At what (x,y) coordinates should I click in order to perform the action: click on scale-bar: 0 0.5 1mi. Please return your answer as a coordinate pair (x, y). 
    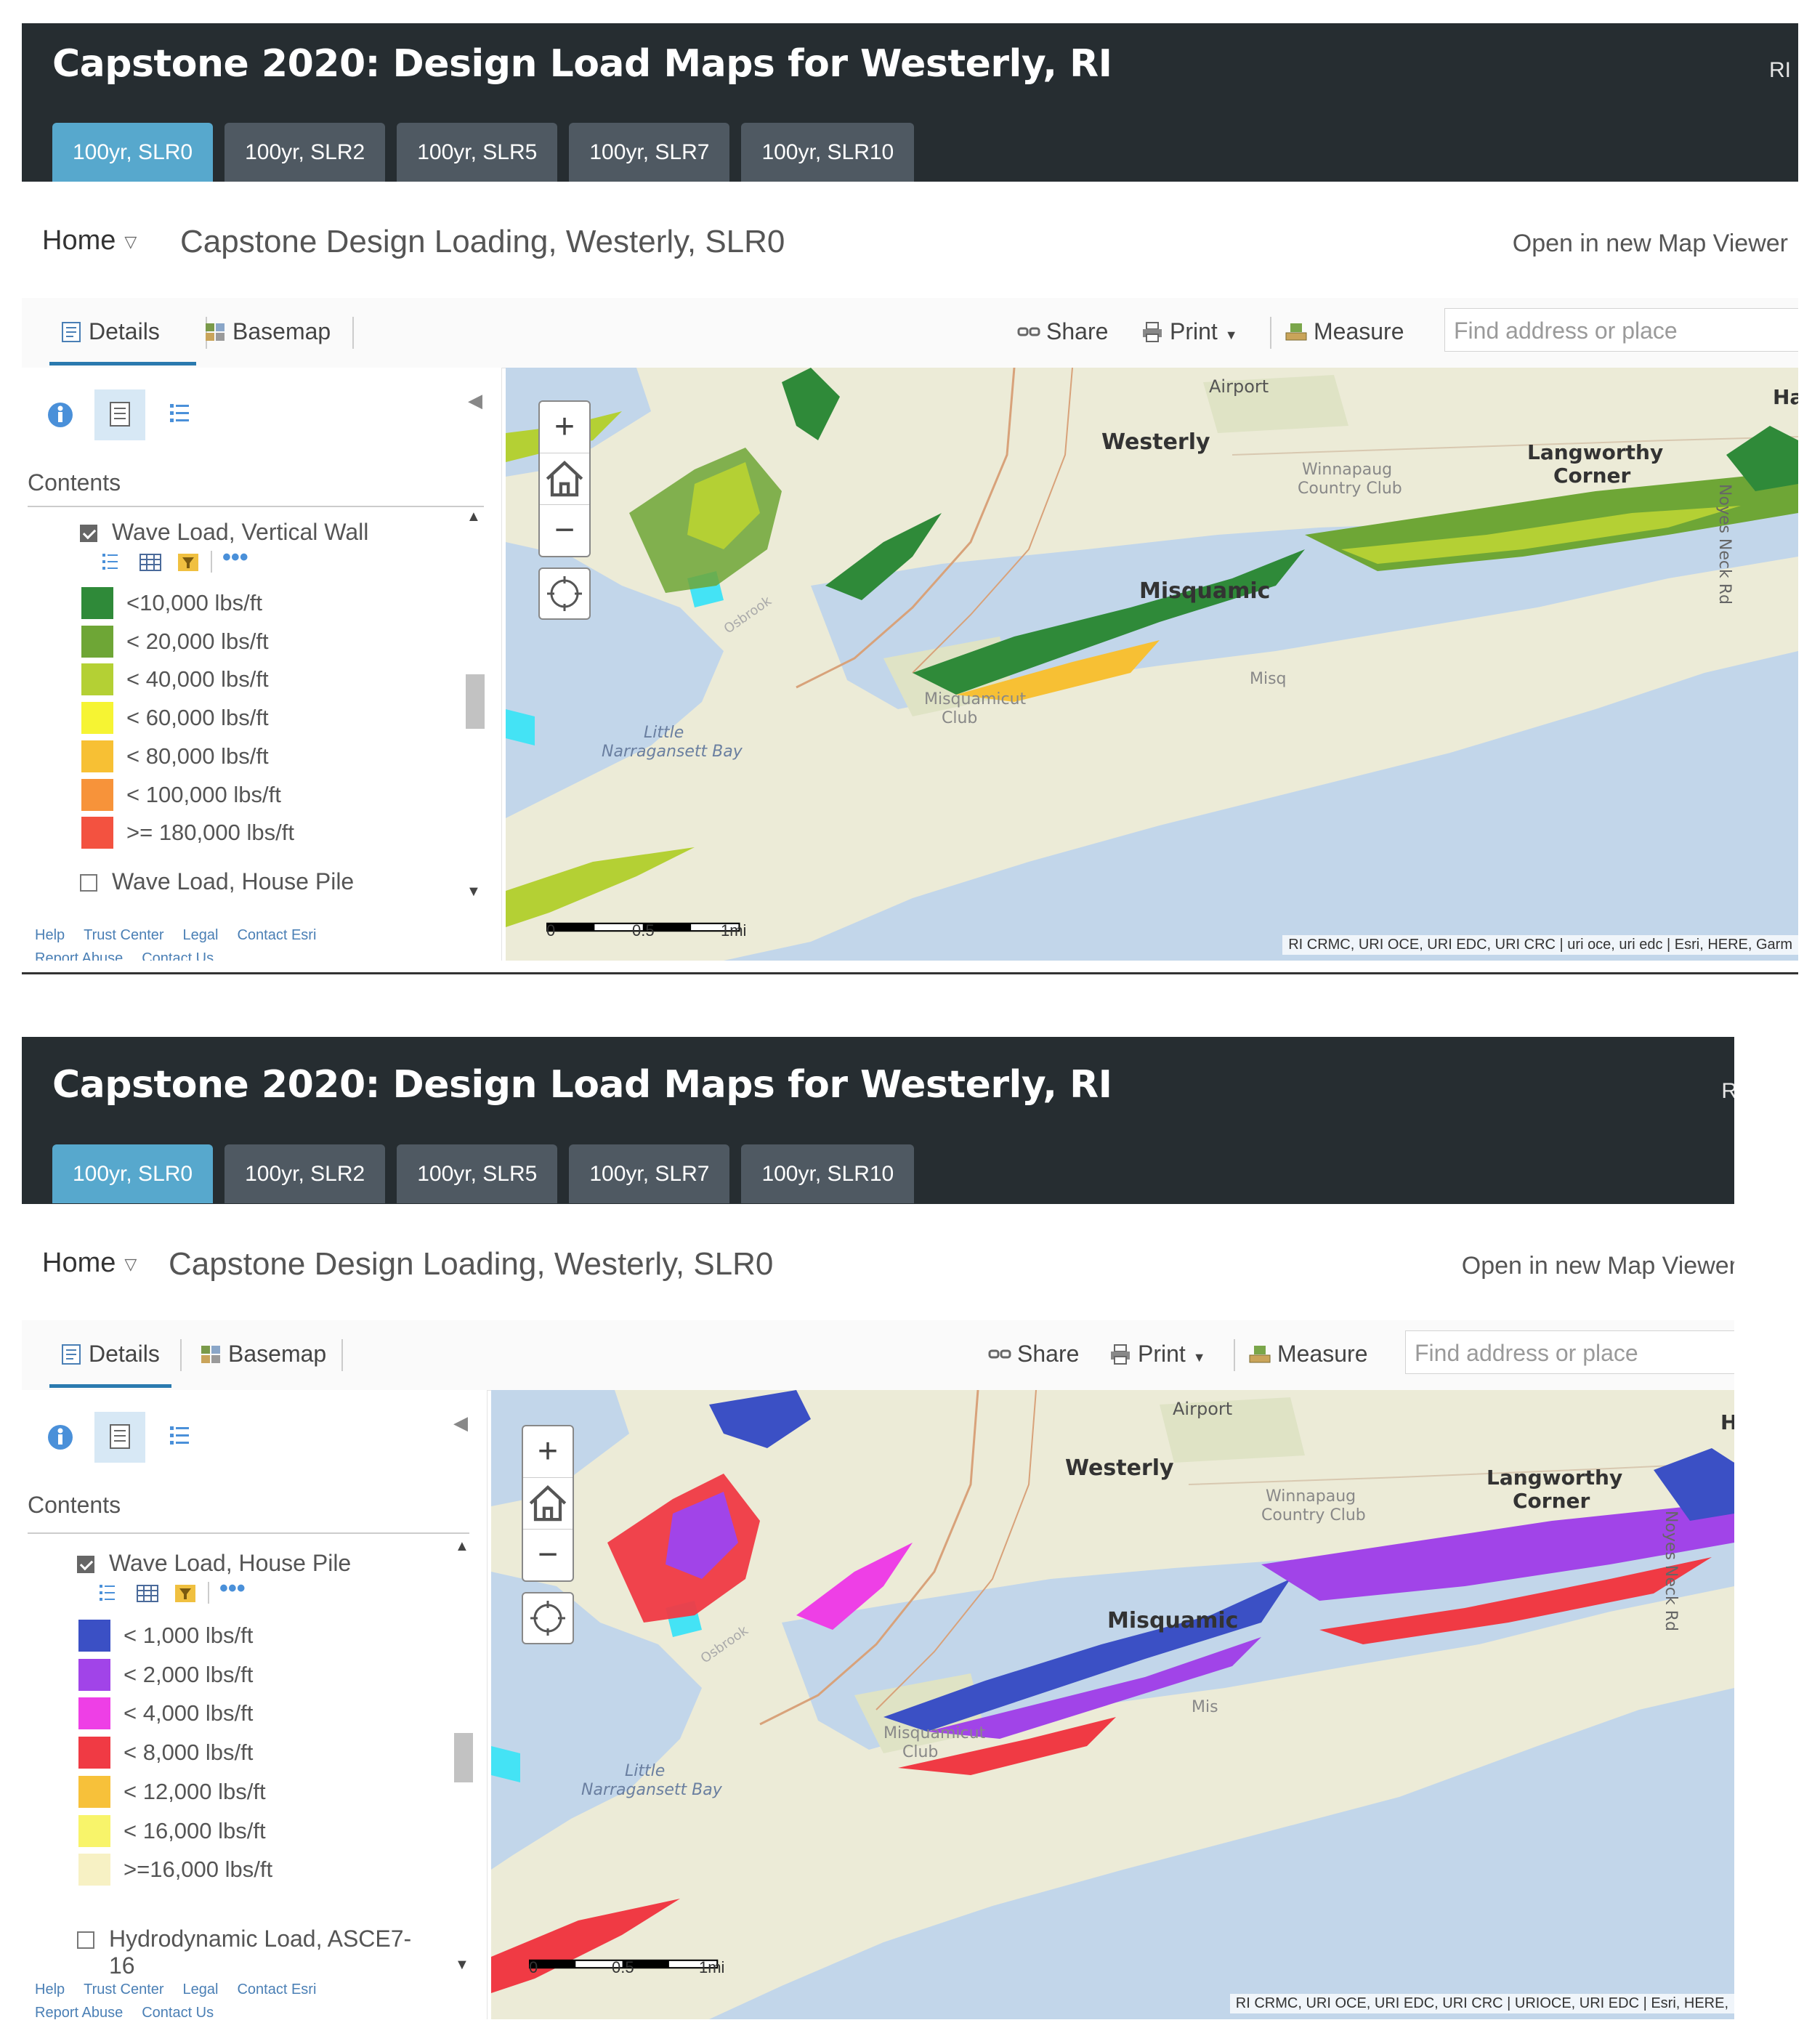
    Looking at the image, I should click on (648, 927).